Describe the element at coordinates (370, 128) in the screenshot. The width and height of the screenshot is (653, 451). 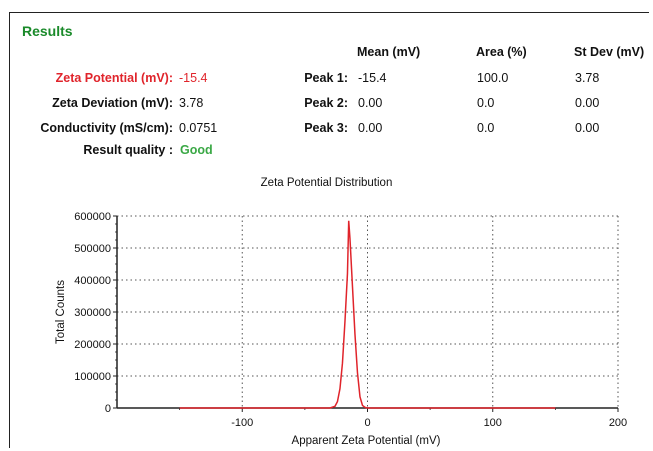
I see `peak-3-mean: 0.00` at that location.